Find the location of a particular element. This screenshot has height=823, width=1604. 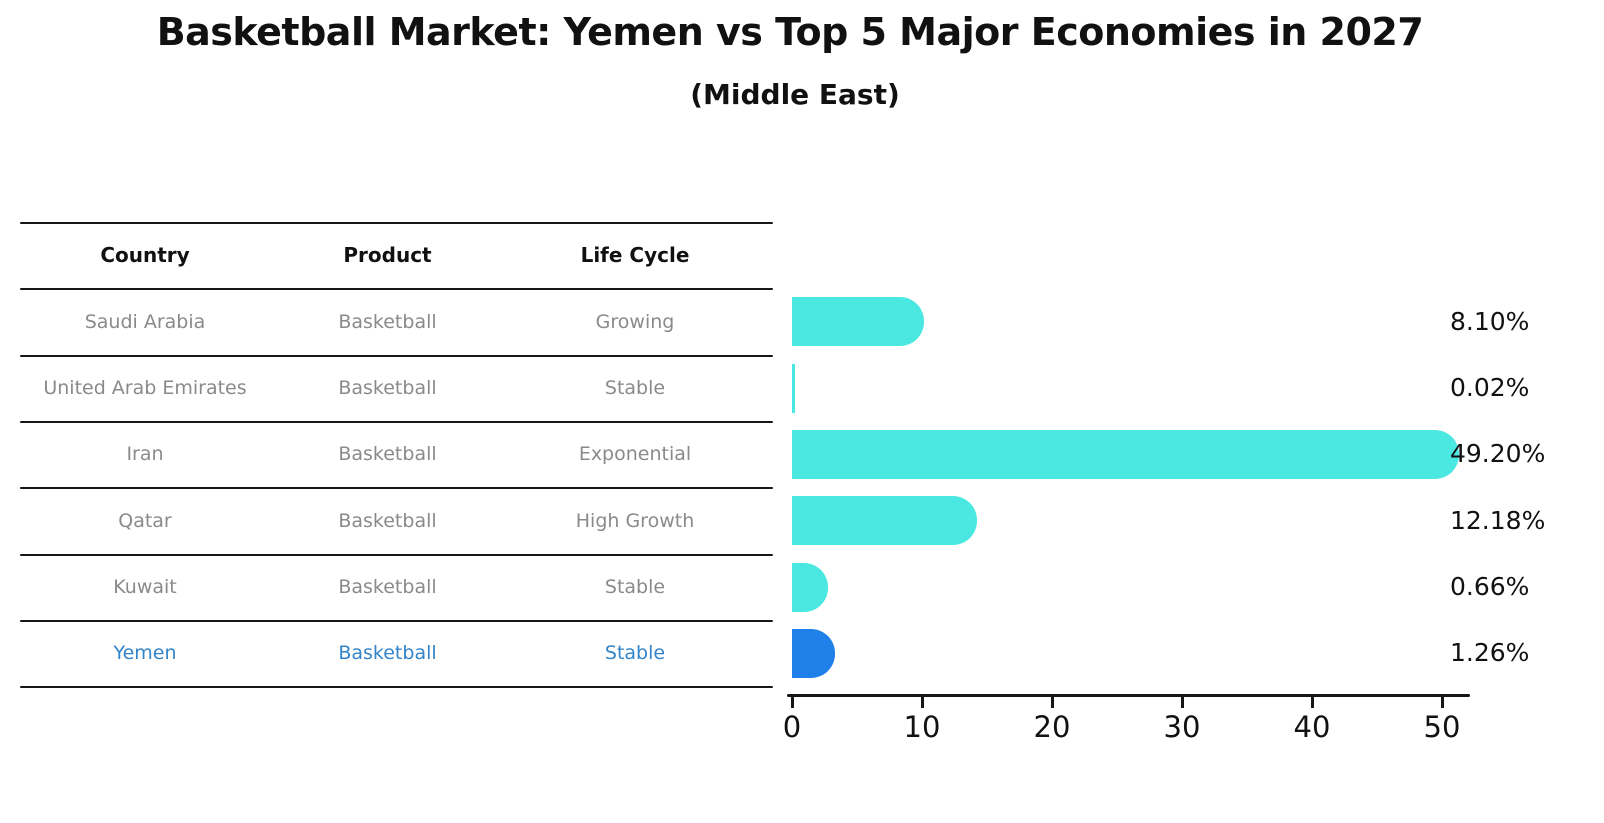

column-header-country: Country is located at coordinates (145, 255).